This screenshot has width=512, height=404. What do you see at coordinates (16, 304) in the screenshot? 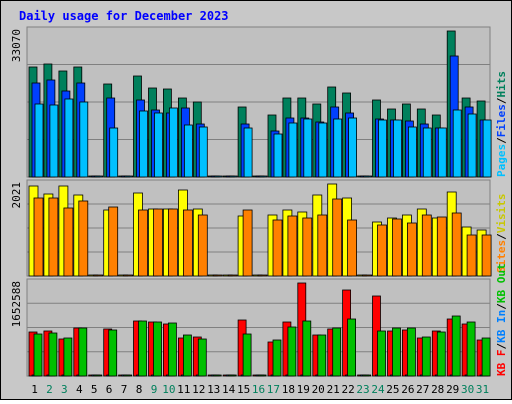
I see `y-axis-max-label: 1652588` at bounding box center [16, 304].